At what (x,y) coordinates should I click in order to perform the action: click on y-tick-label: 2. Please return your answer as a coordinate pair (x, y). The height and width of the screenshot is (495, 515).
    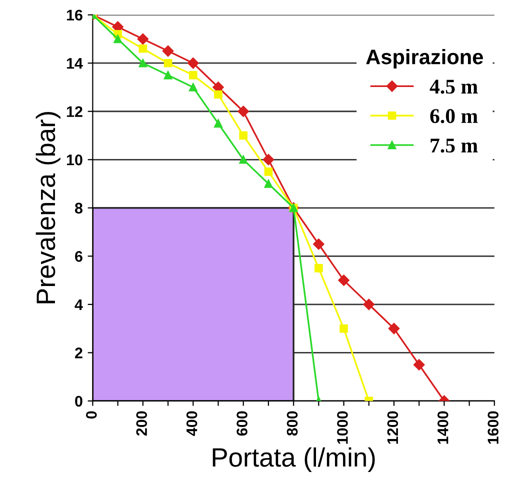
    Looking at the image, I should click on (78, 353).